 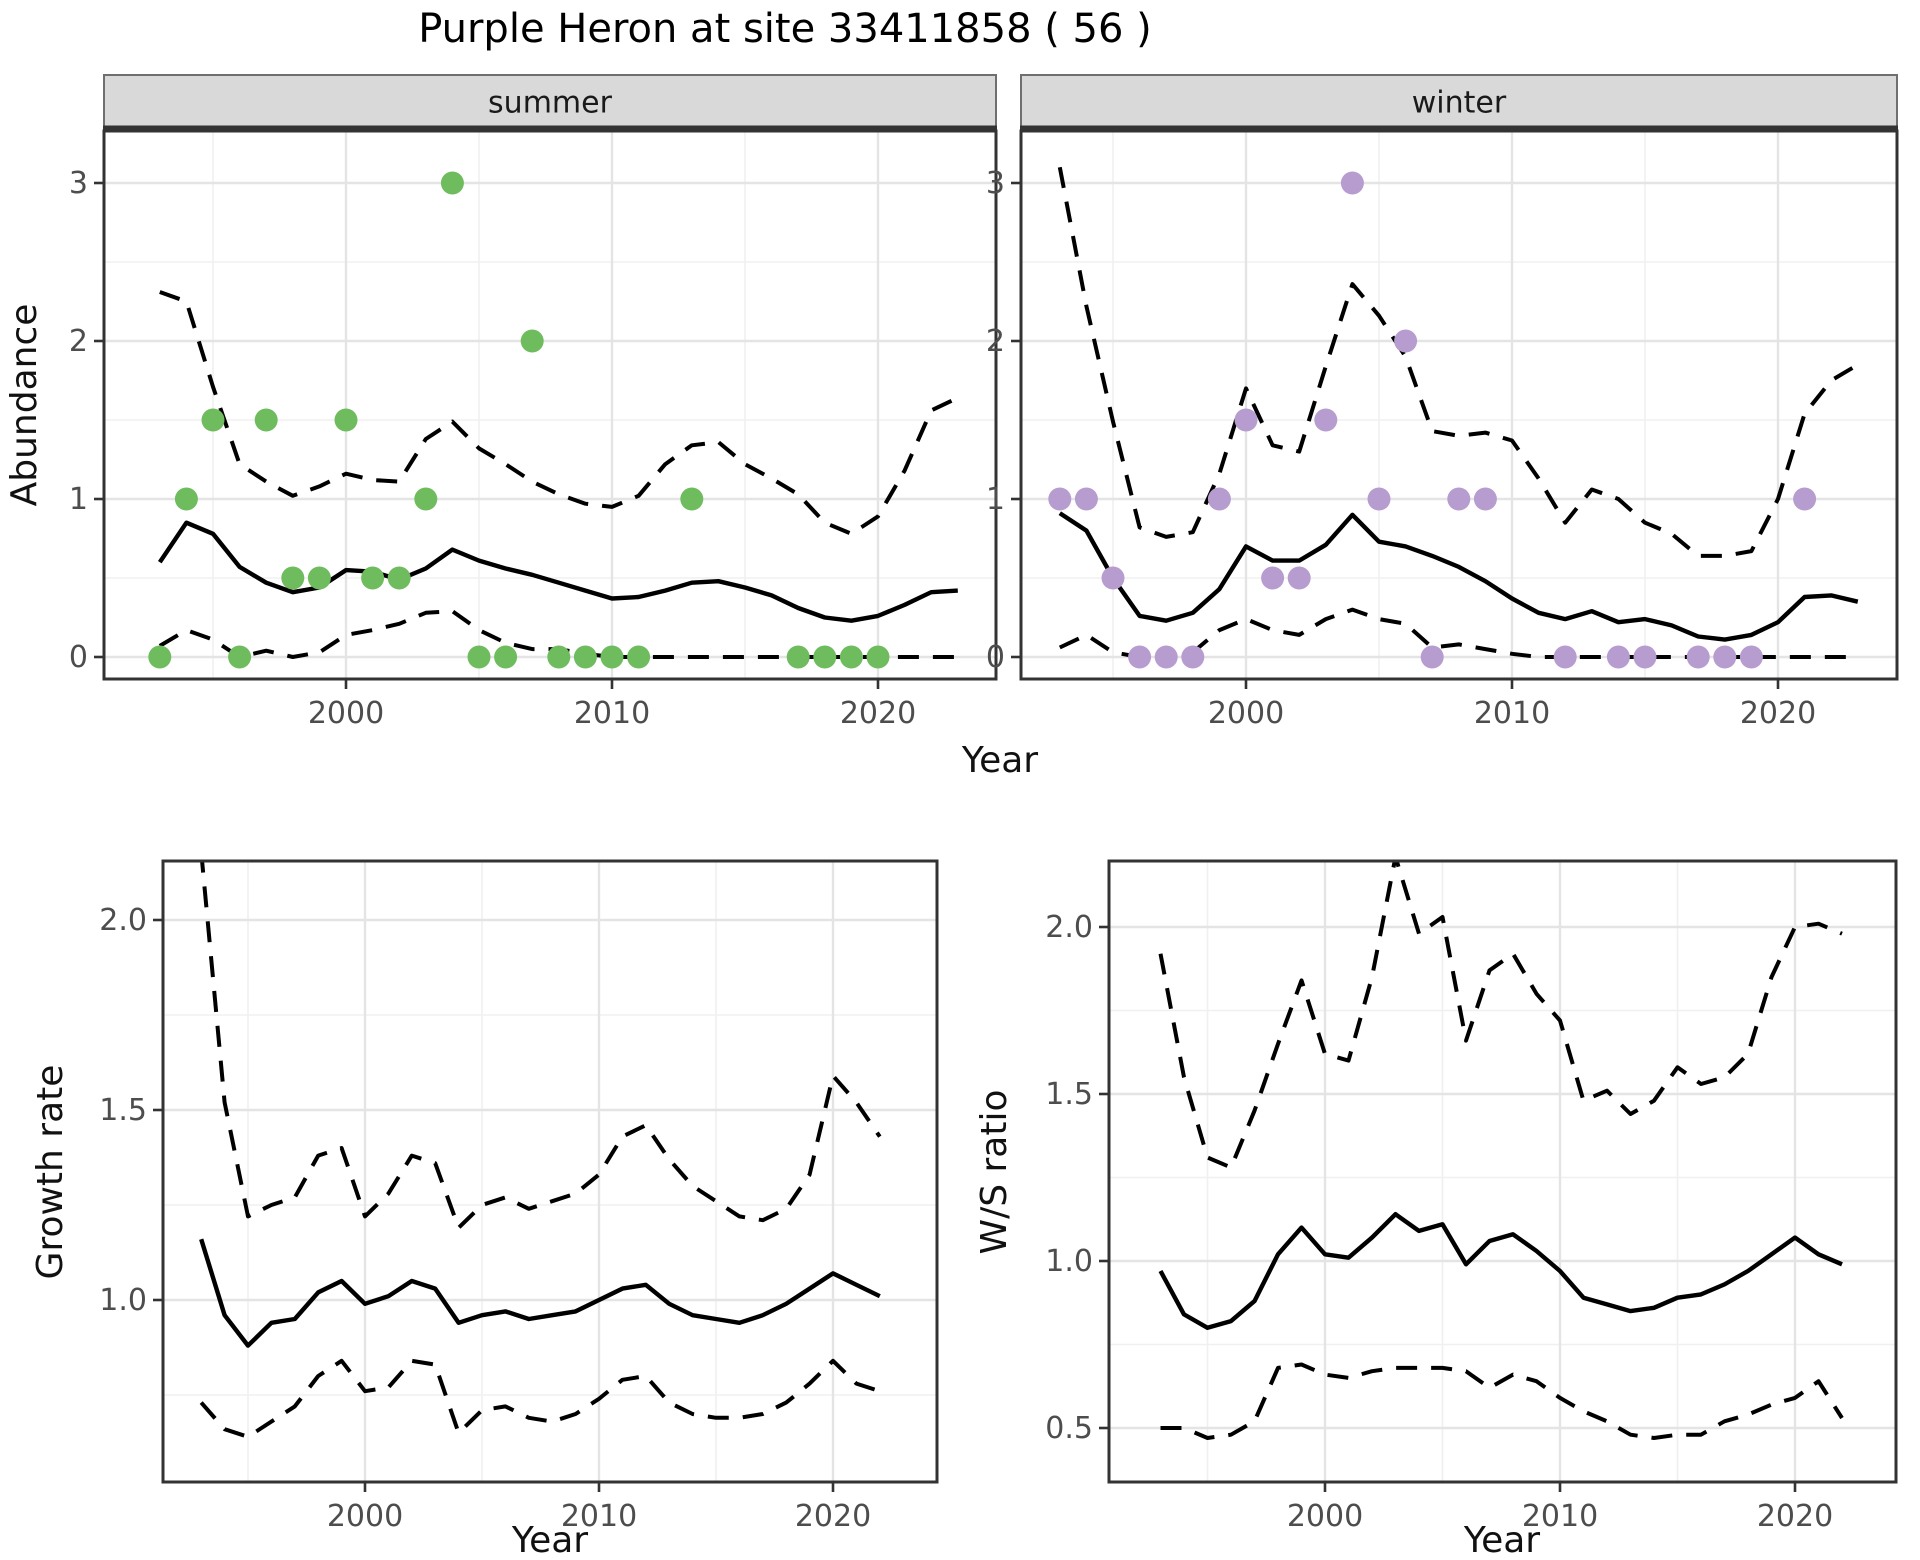 What do you see at coordinates (78, 657) in the screenshot?
I see `y-tick-label: 0` at bounding box center [78, 657].